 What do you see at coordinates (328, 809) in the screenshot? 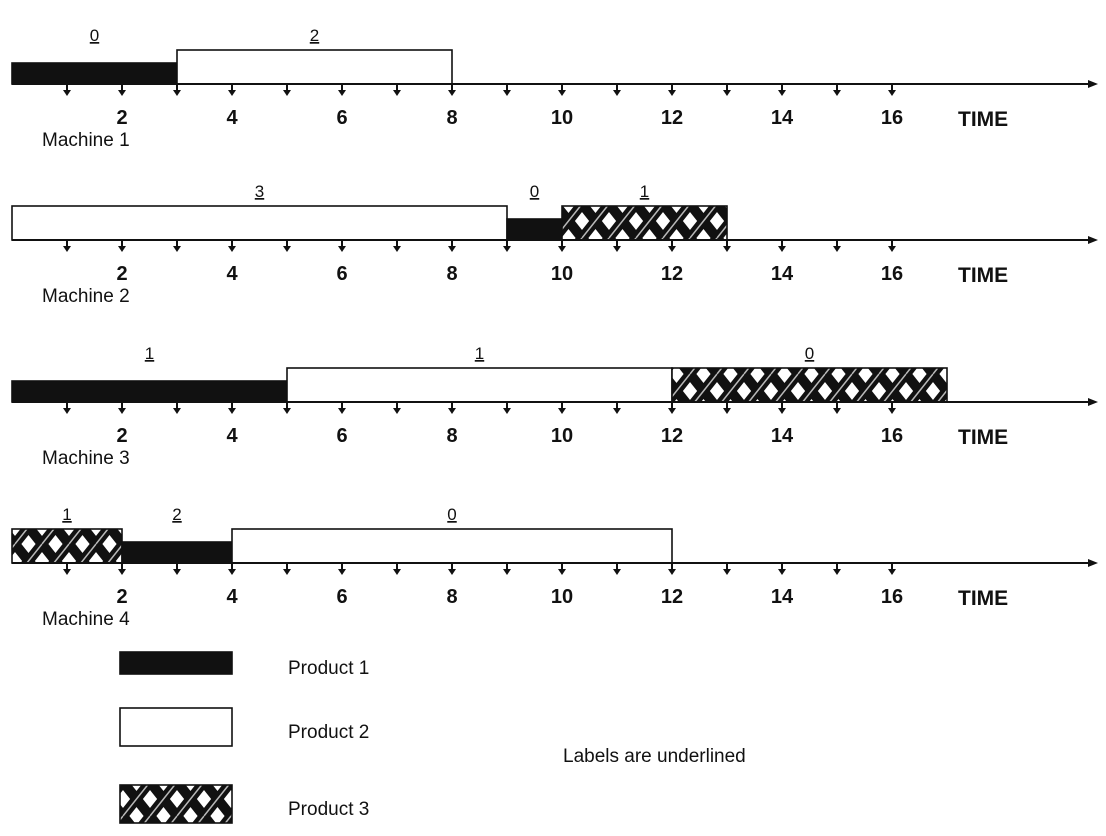
I see `legend-label: Product 3` at bounding box center [328, 809].